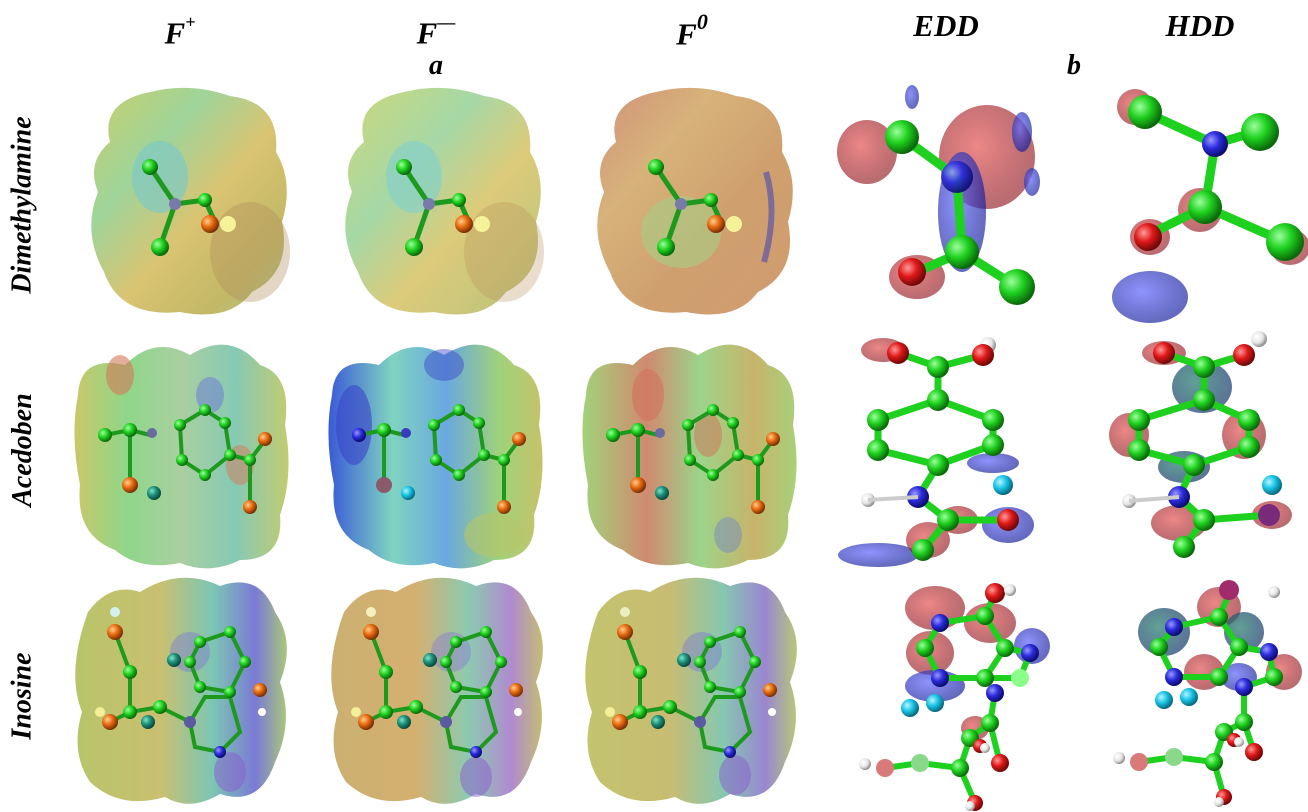  I want to click on acedoben-f-minus-surface, so click(436, 455).